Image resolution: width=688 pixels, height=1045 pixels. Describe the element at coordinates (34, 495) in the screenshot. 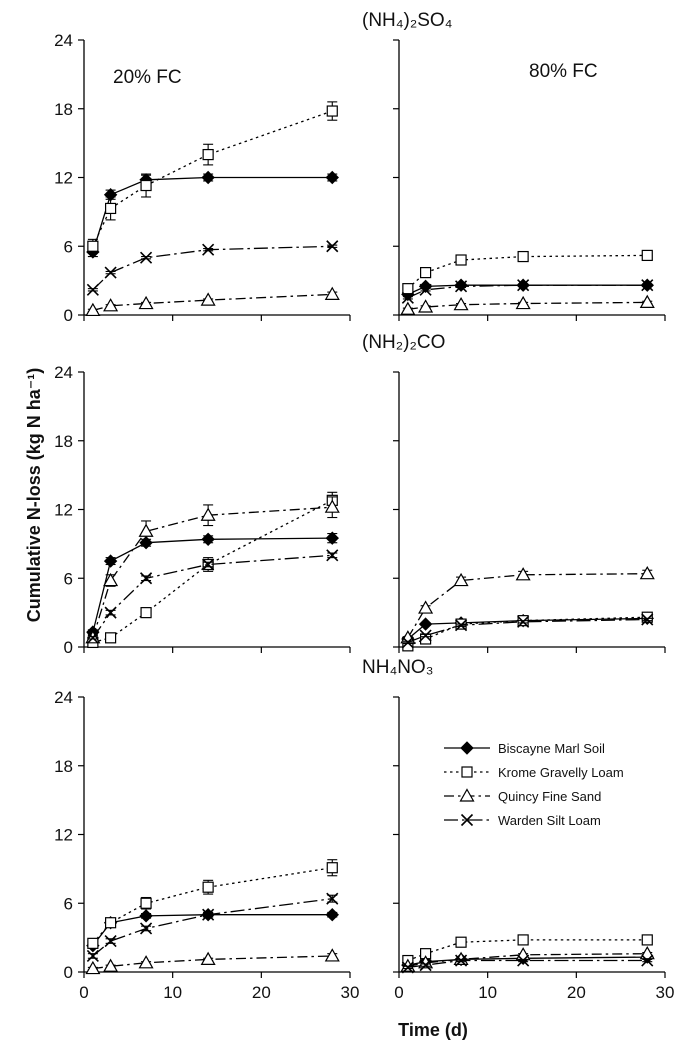

I see `y-axis-title: Cumulative N-loss (kg N ha⁻¹)` at that location.